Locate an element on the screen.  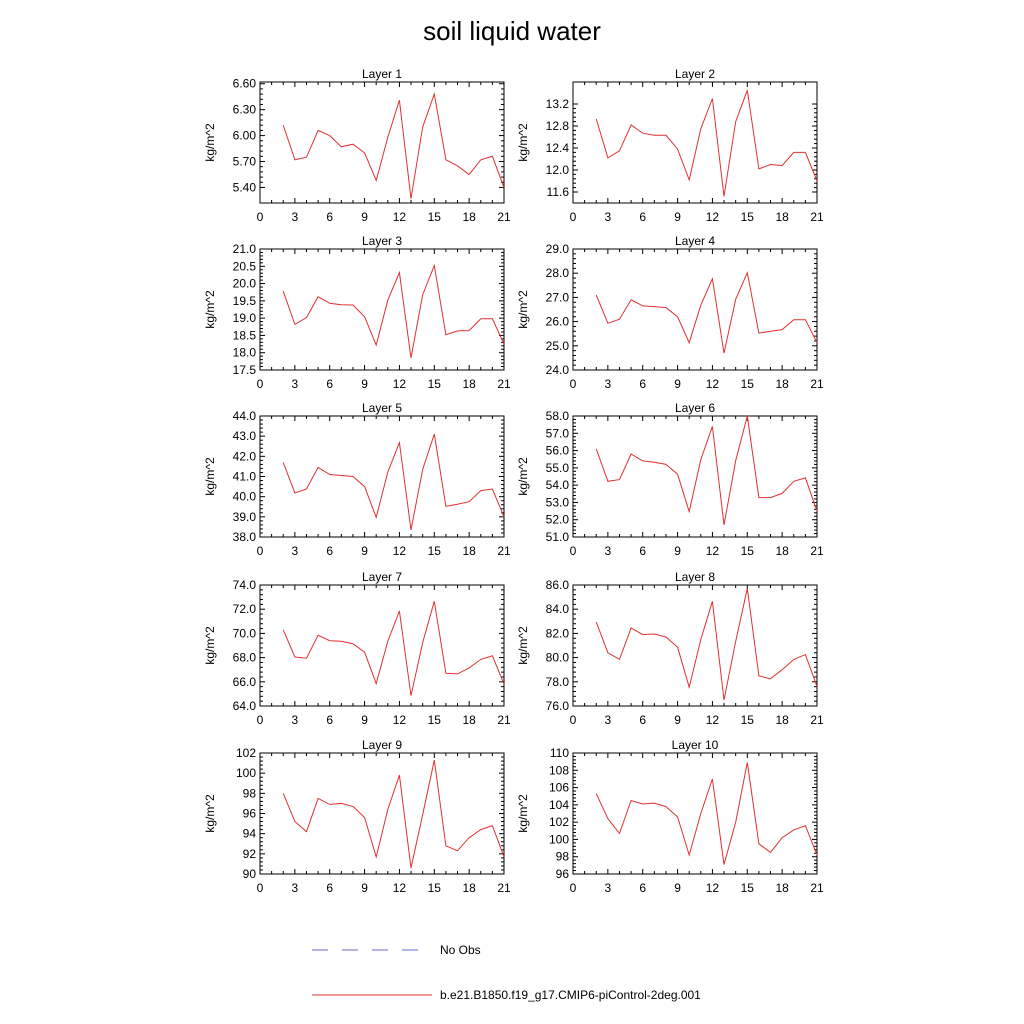
y-tick-label: 70.0 is located at coordinates (245, 633).